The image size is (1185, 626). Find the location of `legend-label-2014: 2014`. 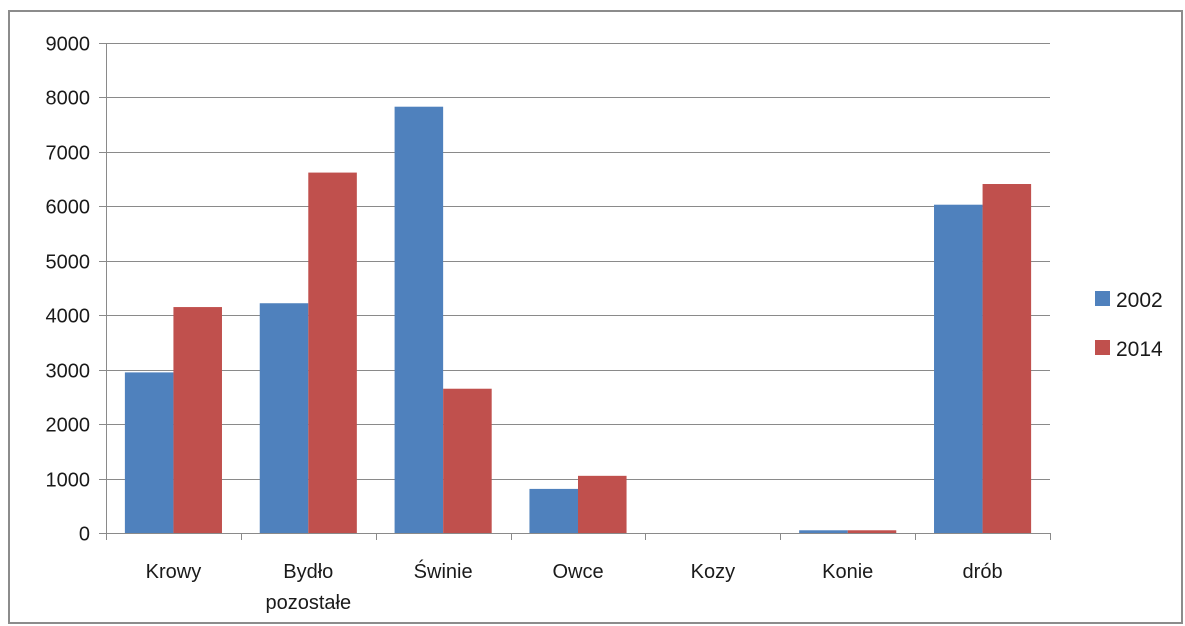

legend-label-2014: 2014 is located at coordinates (1139, 349).